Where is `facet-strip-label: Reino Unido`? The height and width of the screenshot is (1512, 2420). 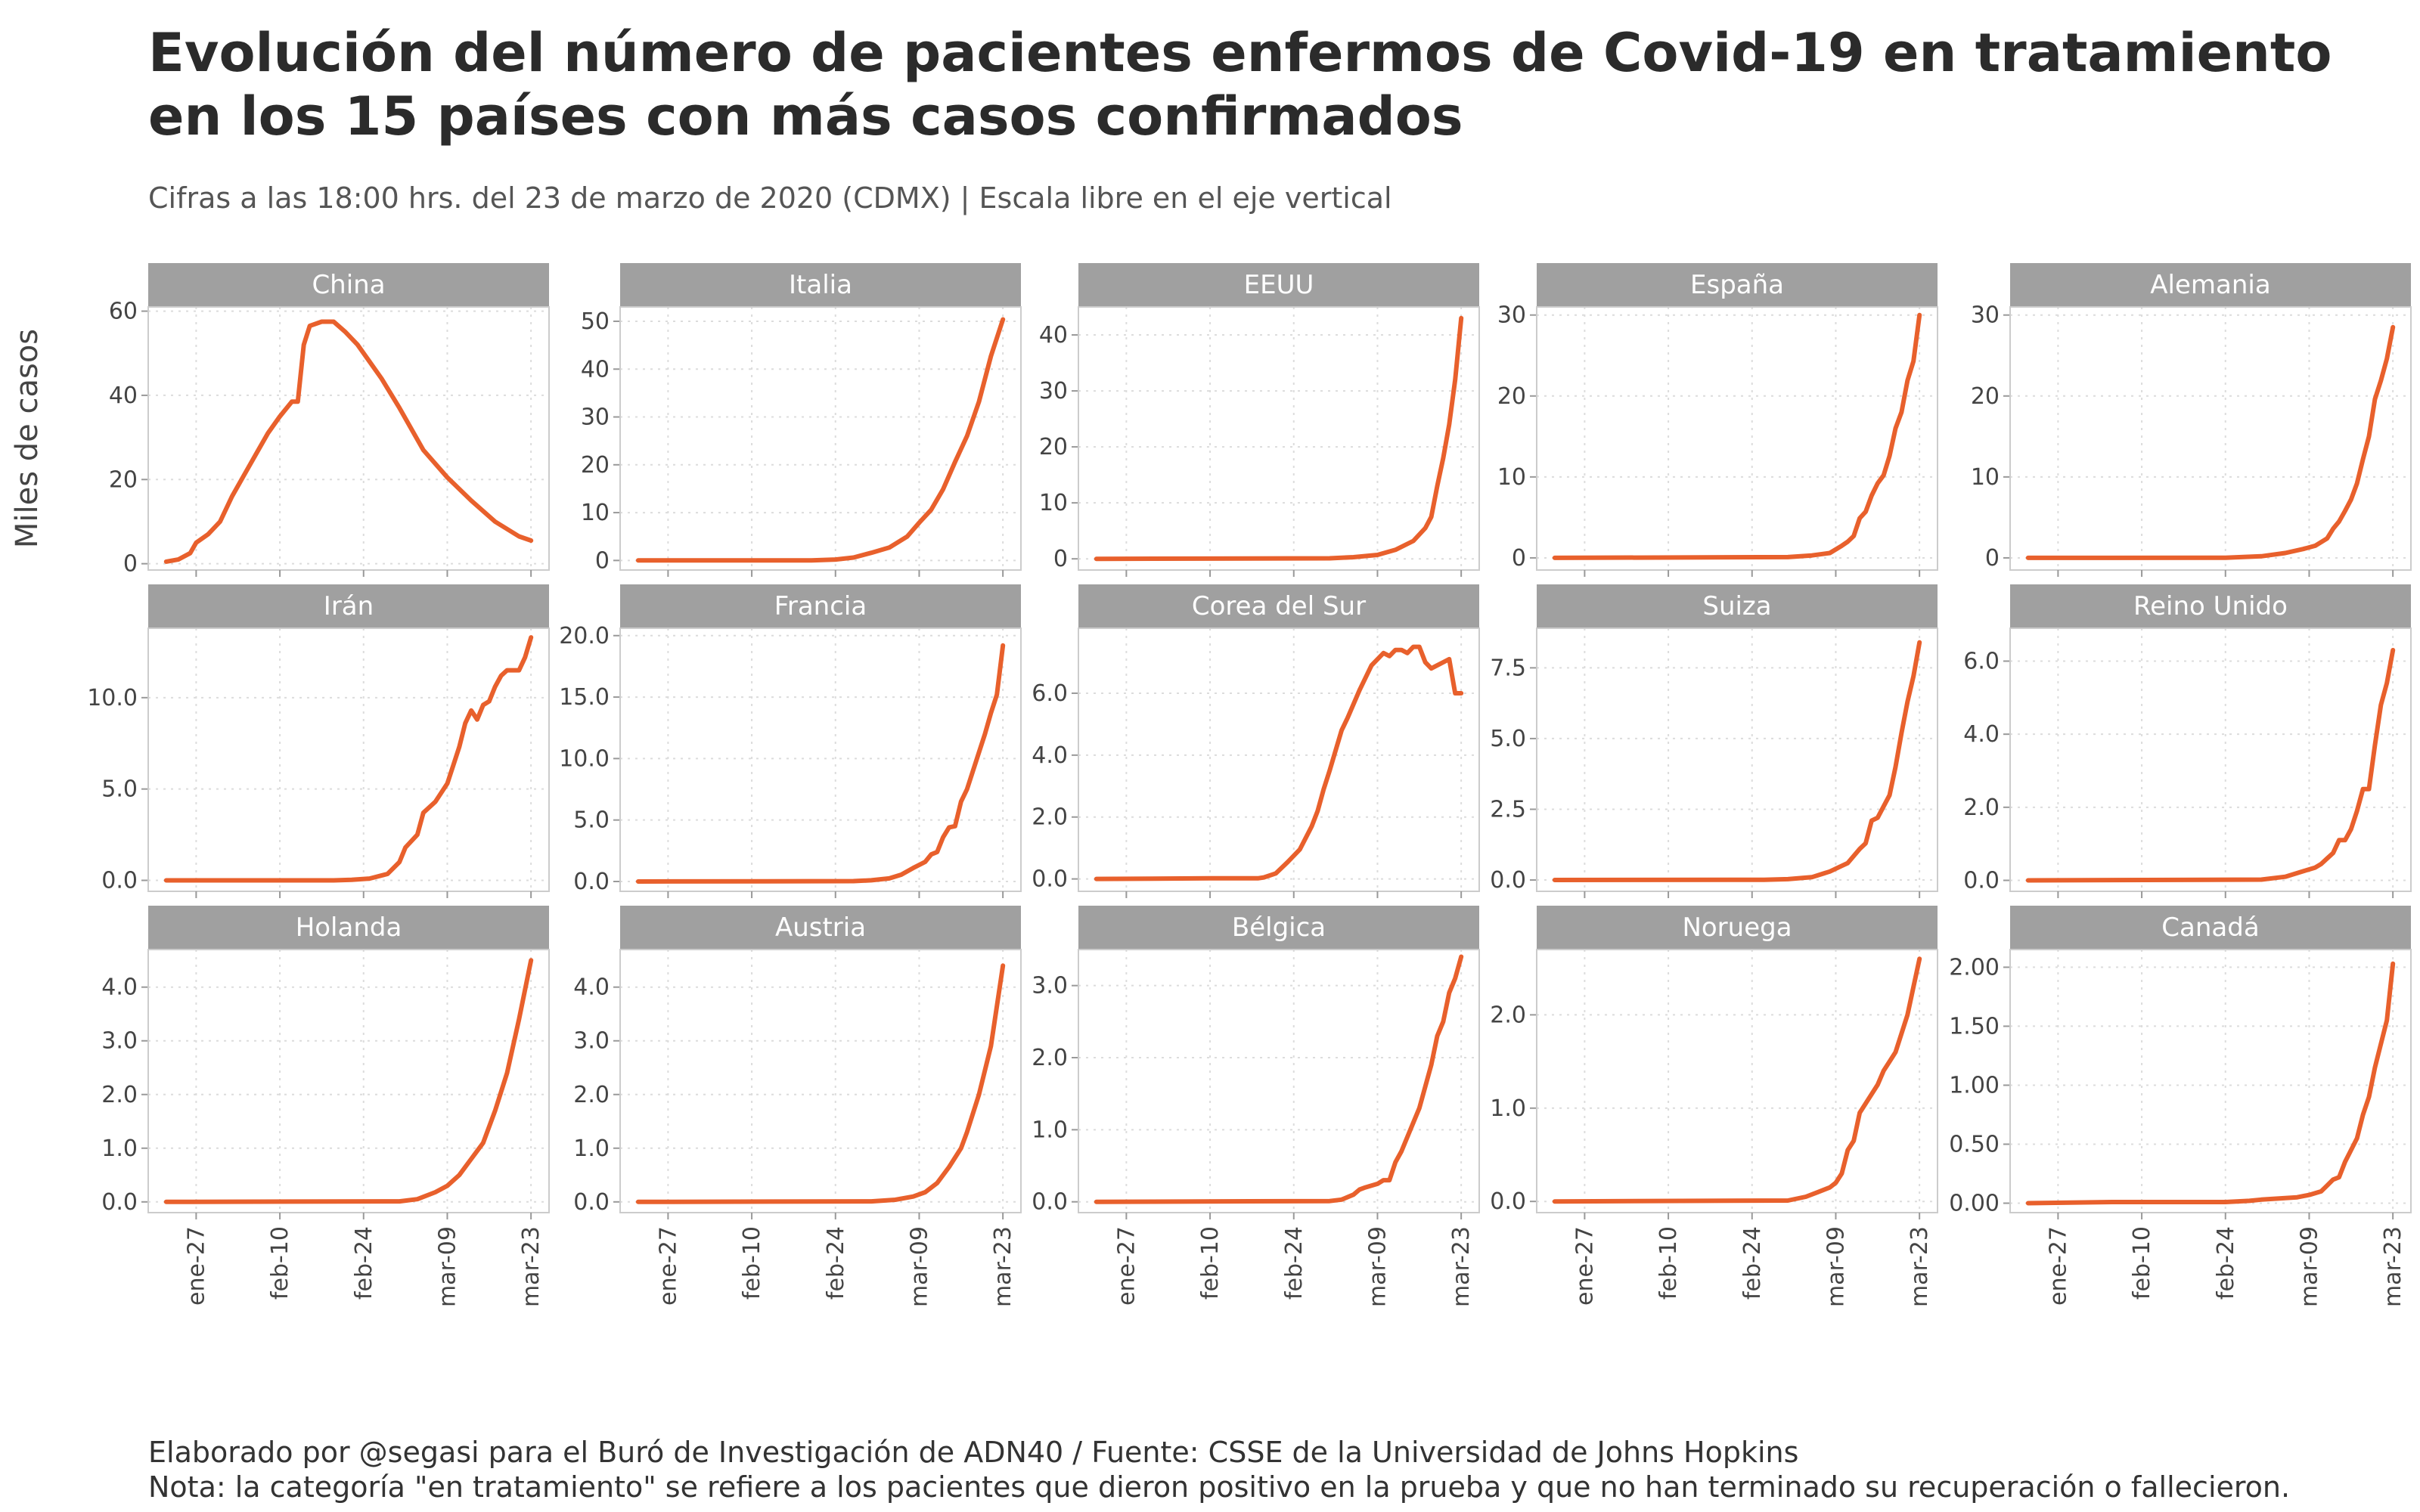
facet-strip-label: Reino Unido is located at coordinates (2210, 606).